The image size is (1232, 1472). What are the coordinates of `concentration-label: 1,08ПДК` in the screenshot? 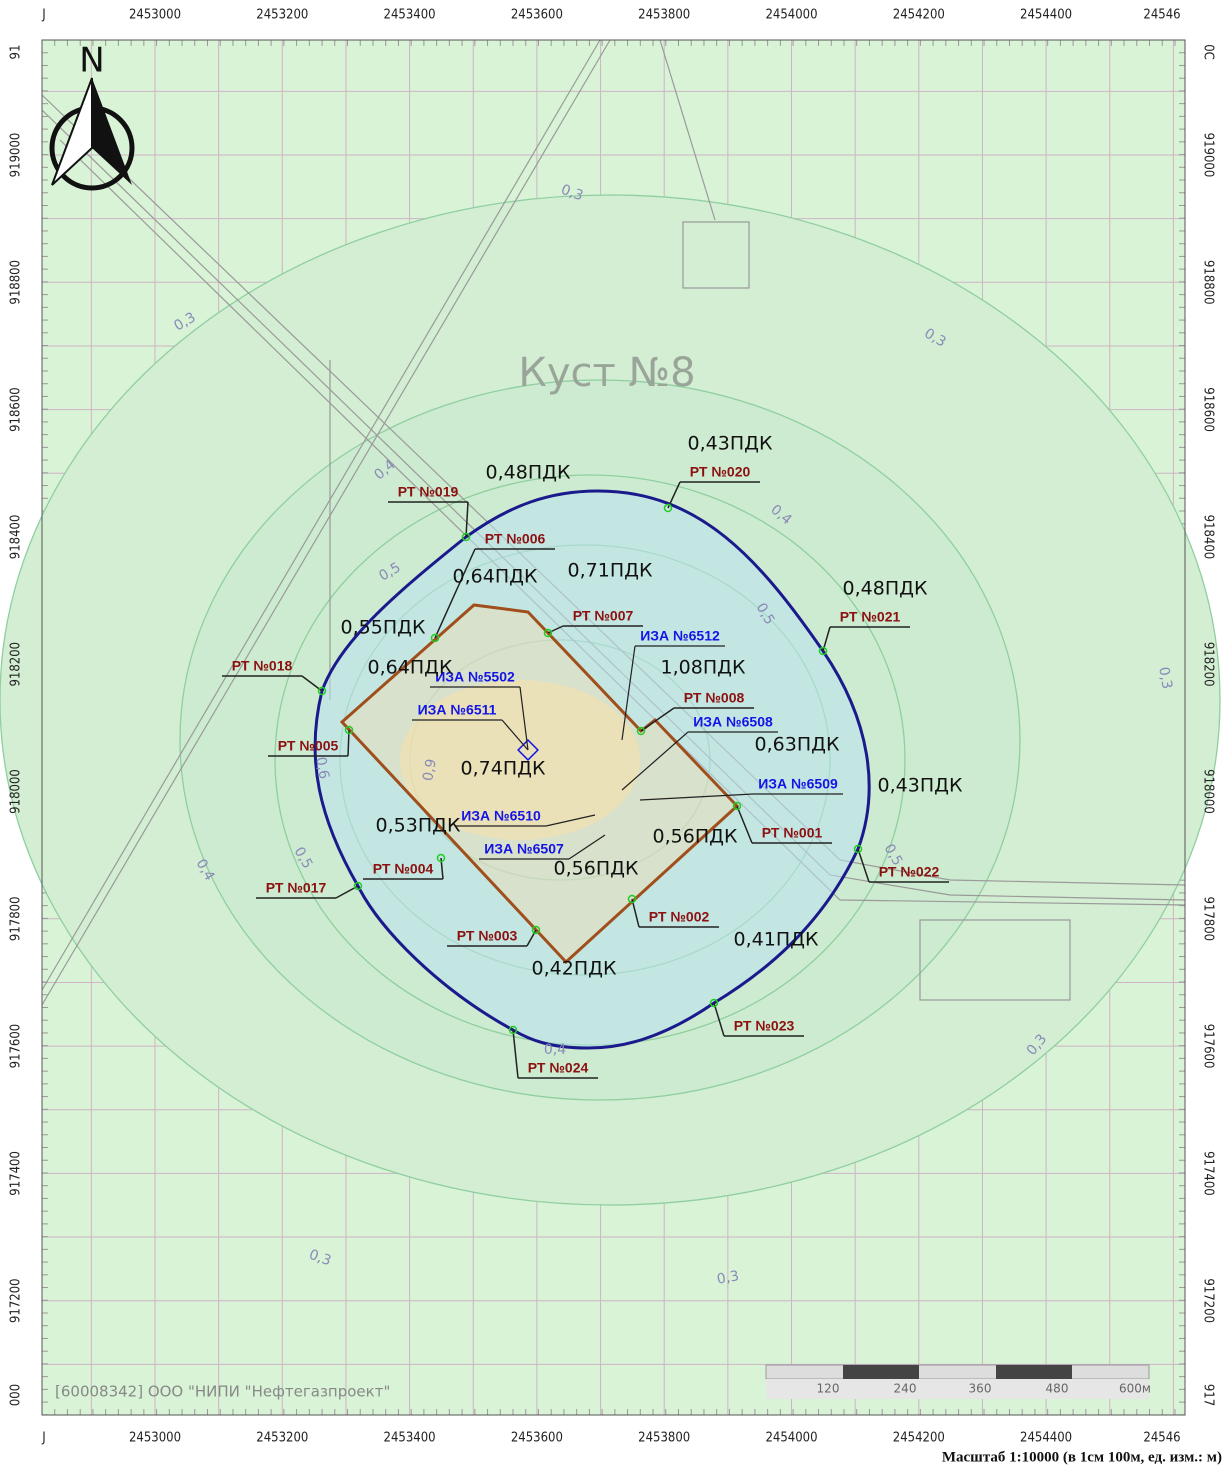 It's located at (703, 668).